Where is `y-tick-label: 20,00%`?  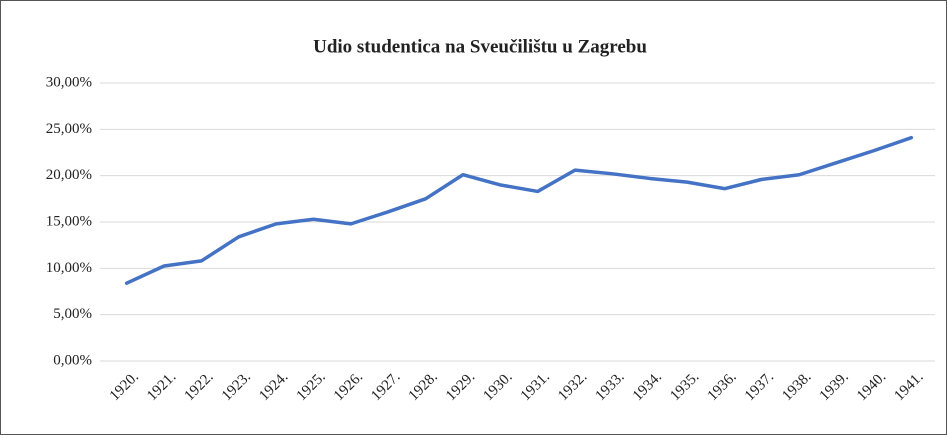
y-tick-label: 20,00% is located at coordinates (69, 175).